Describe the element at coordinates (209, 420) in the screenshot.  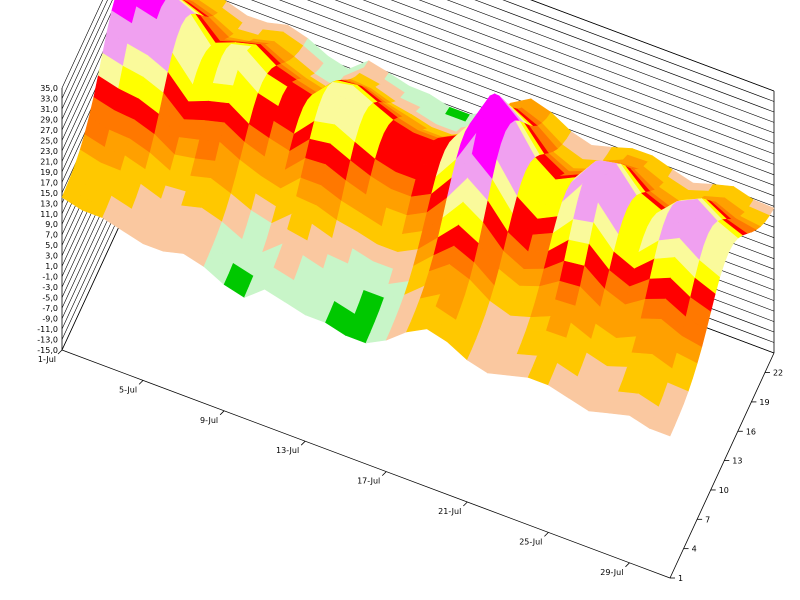
I see `x-tick-label: 9-Jul` at that location.